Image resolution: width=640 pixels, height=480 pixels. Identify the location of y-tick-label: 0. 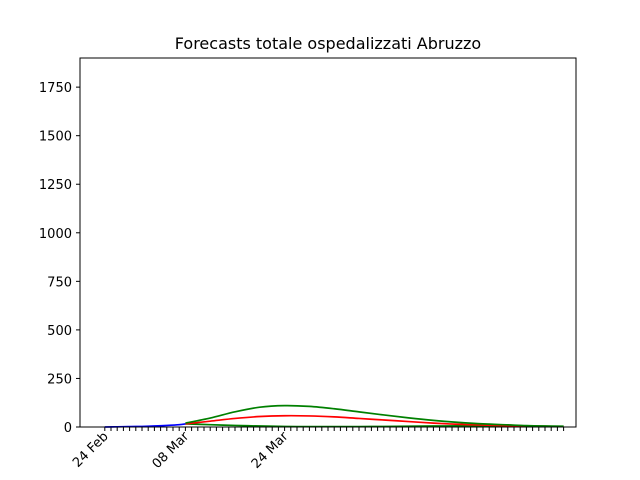
(68, 428).